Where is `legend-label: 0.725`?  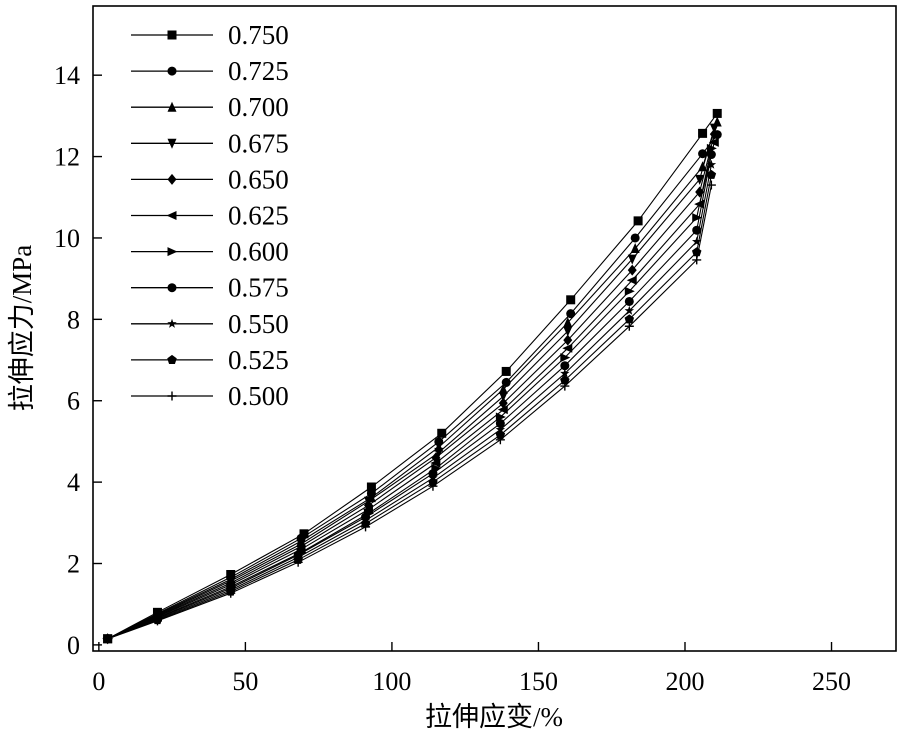
legend-label: 0.725 is located at coordinates (258, 71).